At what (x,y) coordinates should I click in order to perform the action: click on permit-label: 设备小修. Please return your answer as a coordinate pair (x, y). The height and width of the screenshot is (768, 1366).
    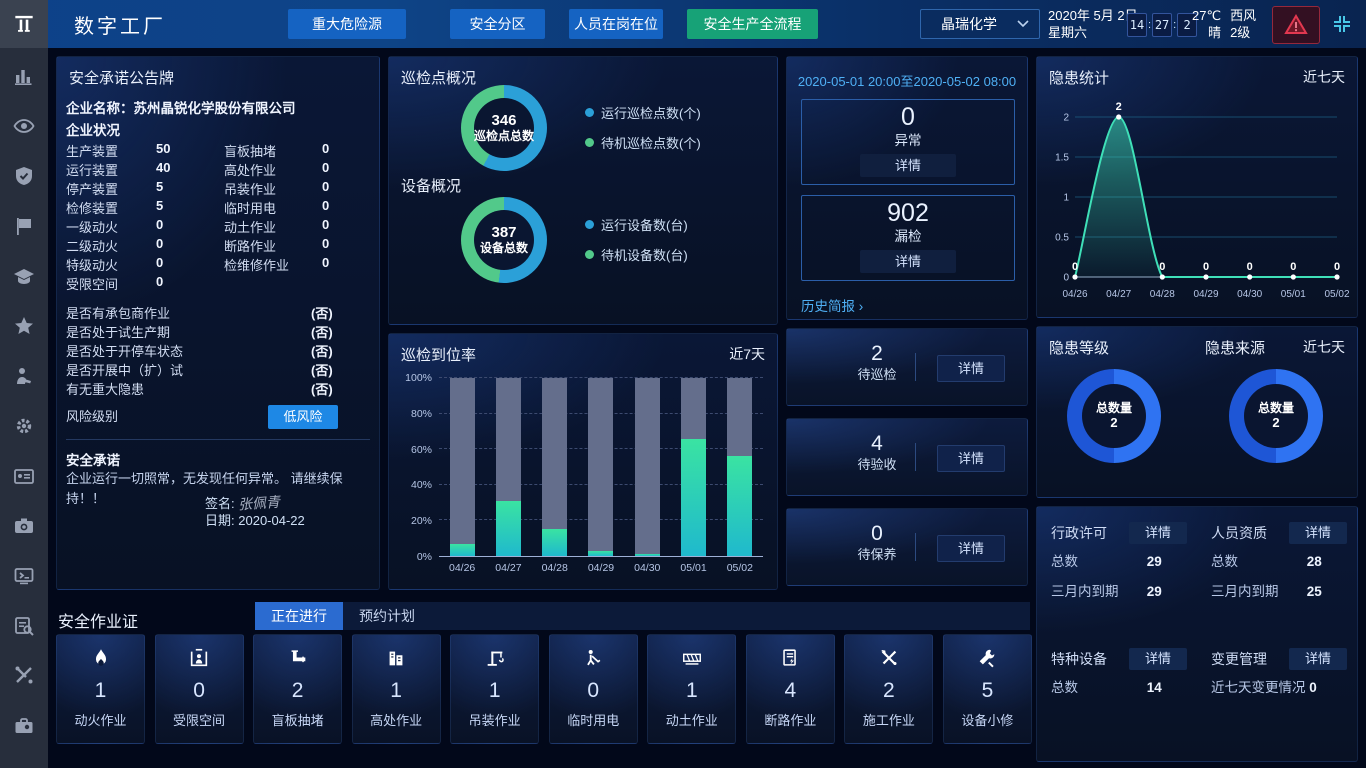
    Looking at the image, I should click on (987, 720).